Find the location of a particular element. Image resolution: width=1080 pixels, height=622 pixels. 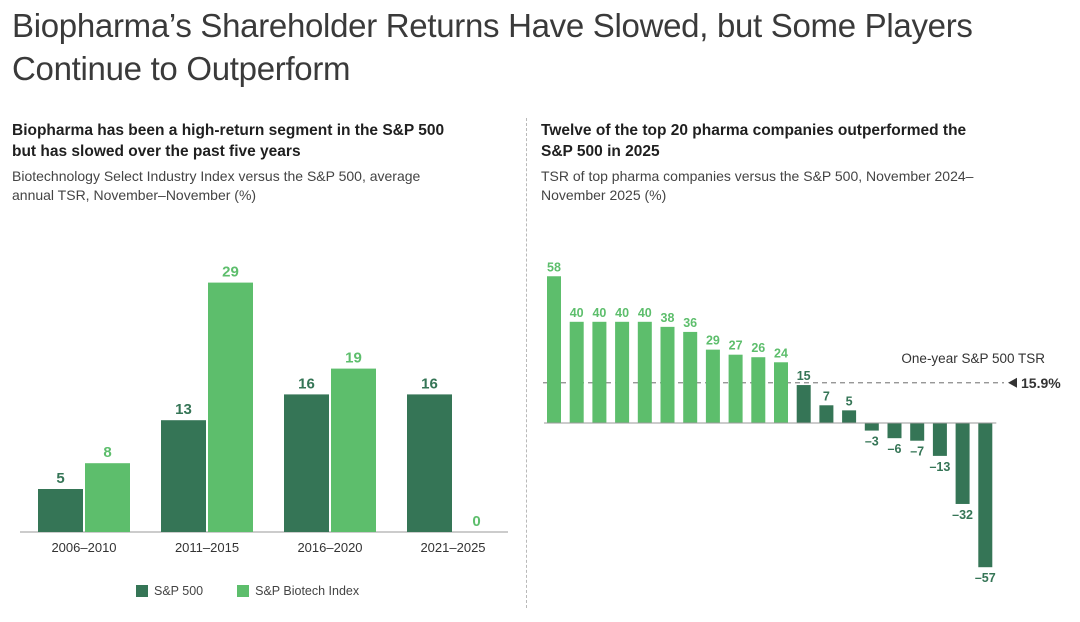

legend-swatch-sp500 is located at coordinates (142, 591).